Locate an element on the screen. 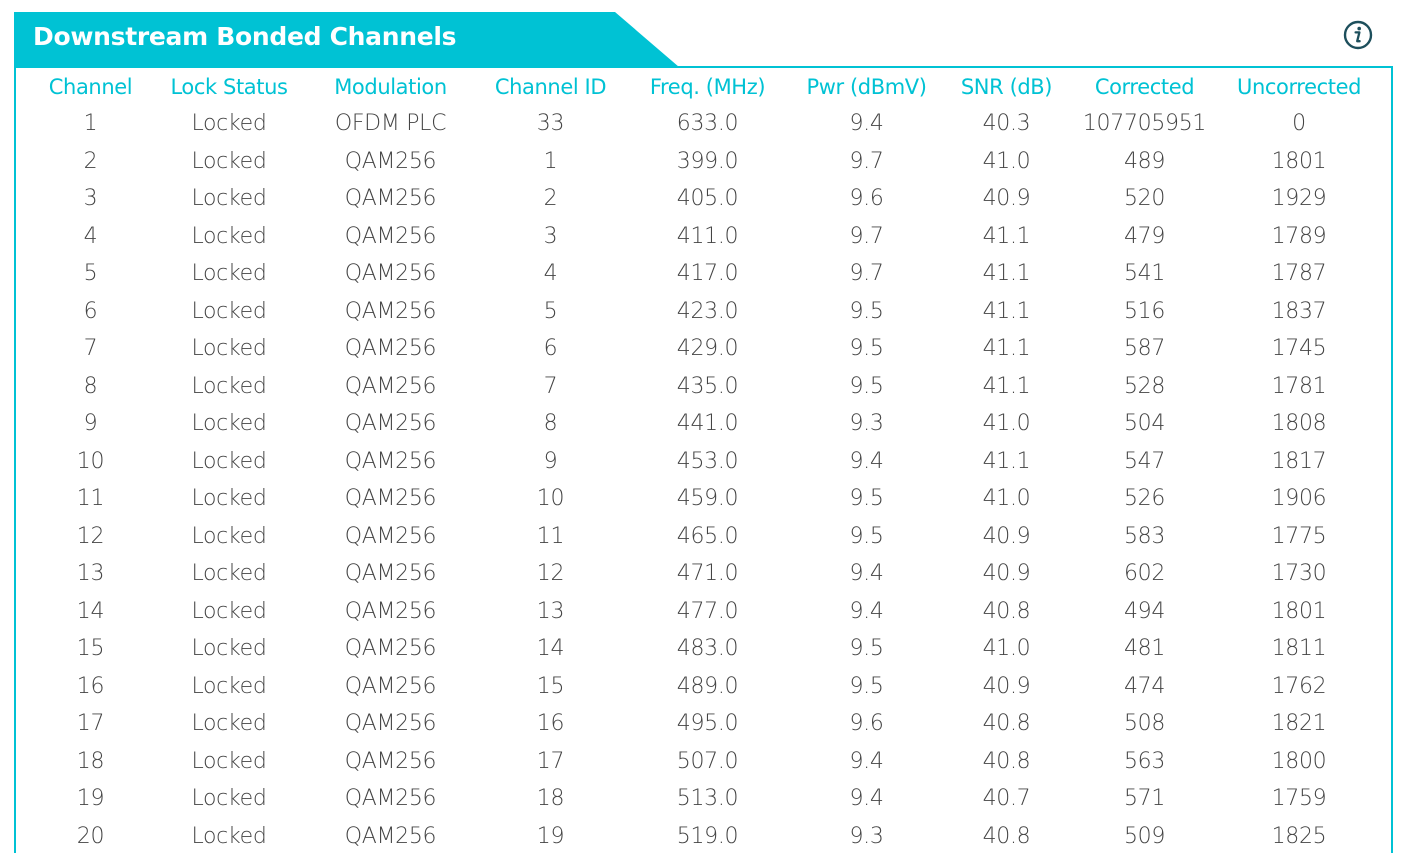 This screenshot has width=1408, height=853. cell-channel-id: 17 is located at coordinates (550, 761).